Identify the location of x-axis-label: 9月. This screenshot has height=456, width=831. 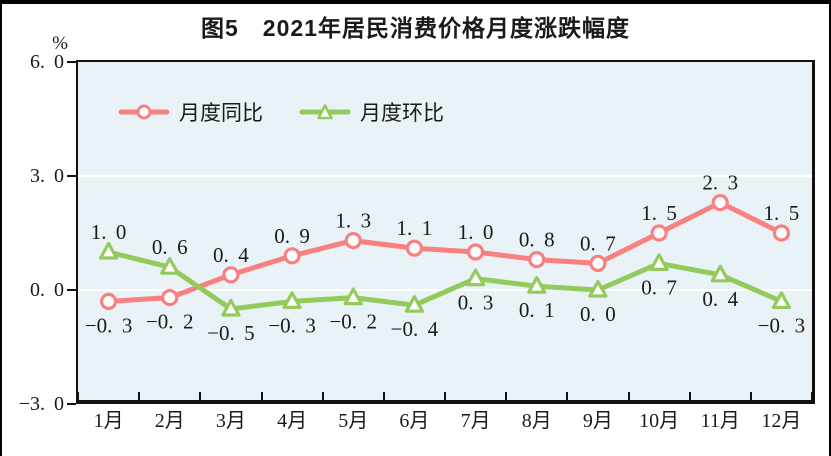
(597, 421).